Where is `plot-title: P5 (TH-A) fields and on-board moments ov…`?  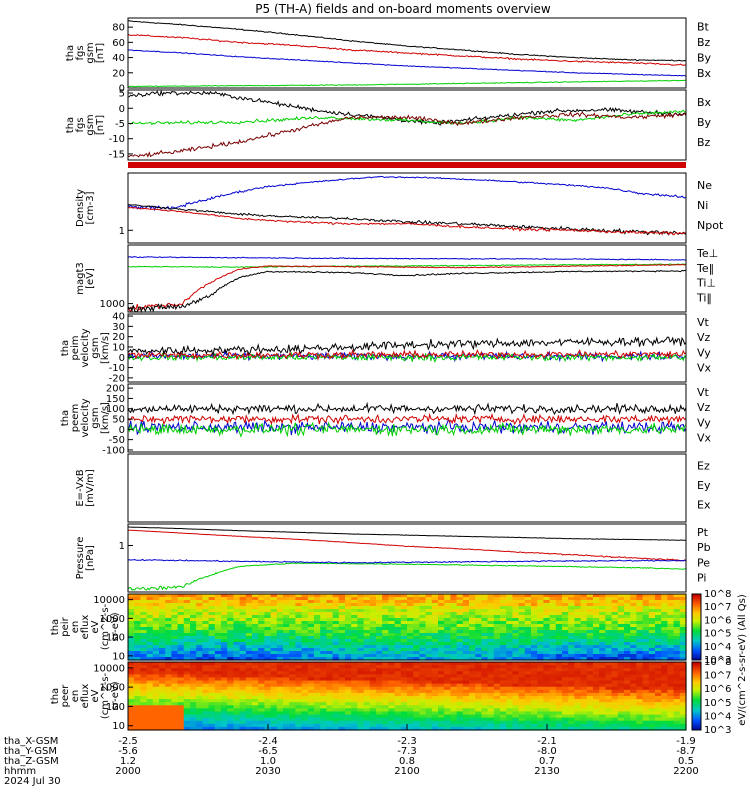
plot-title: P5 (TH-A) fields and on-board moments ov… is located at coordinates (403, 9).